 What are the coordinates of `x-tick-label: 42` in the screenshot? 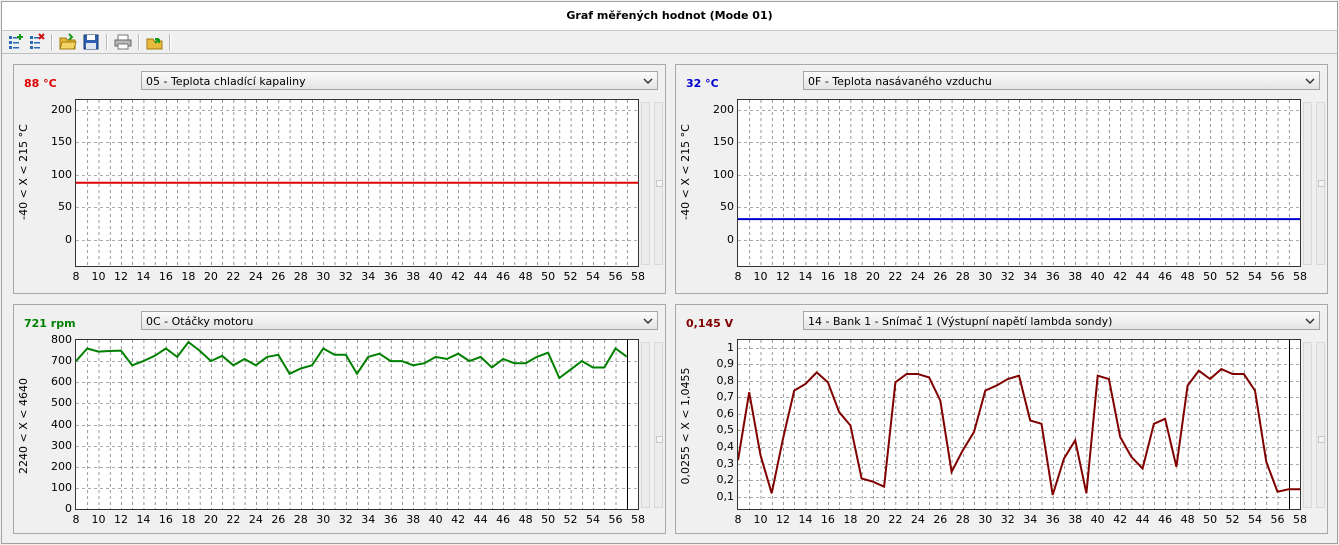 It's located at (458, 519).